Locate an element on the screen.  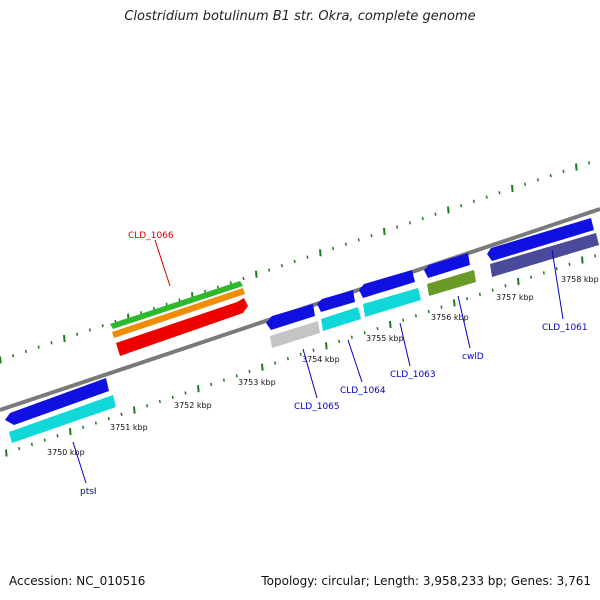
feature-cld-1063-arrow is located at coordinates (387, 284).